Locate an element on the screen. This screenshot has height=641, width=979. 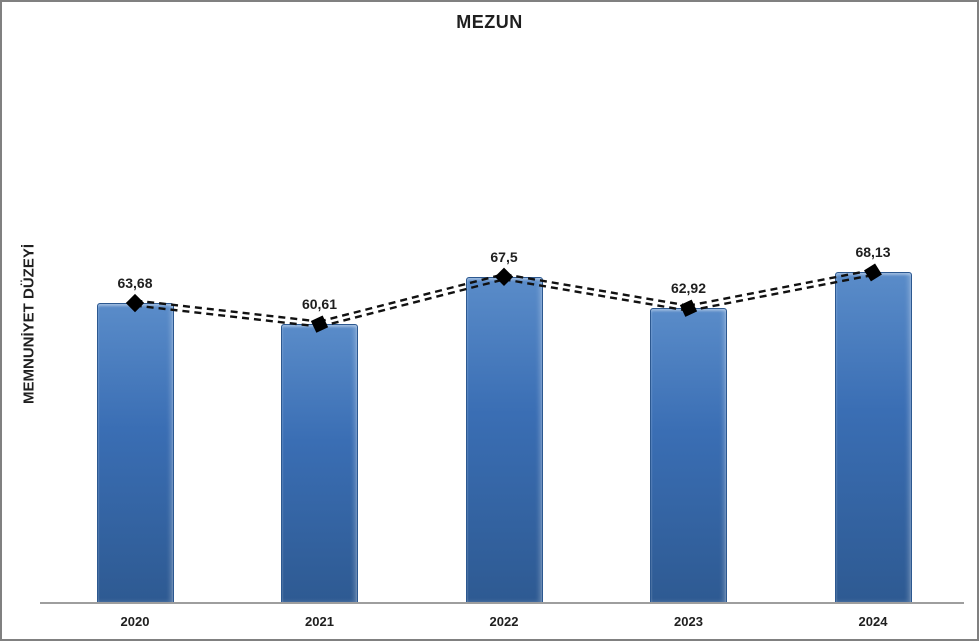
bar-2020 is located at coordinates (135, 453).